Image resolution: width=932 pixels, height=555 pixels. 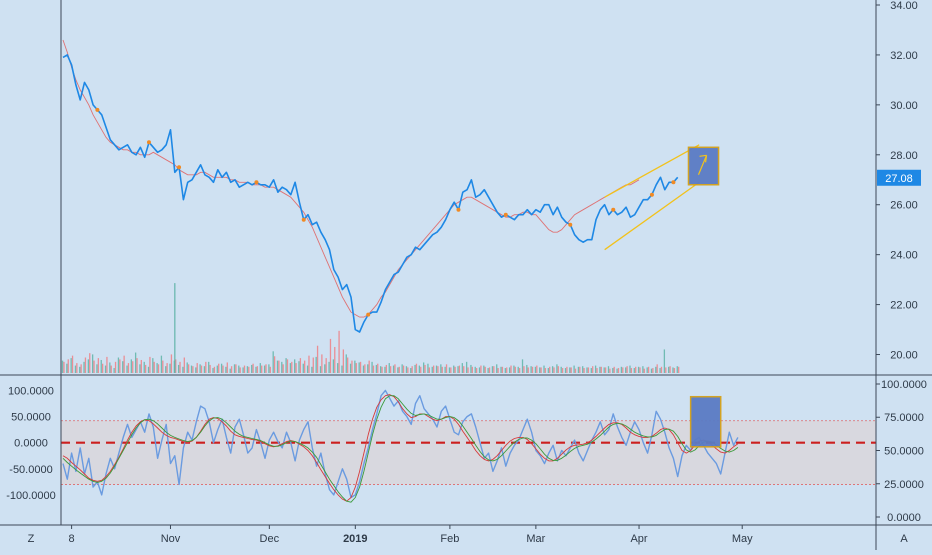 I want to click on oscillator-left-tick-label: 50.0000, so click(x=31, y=418).